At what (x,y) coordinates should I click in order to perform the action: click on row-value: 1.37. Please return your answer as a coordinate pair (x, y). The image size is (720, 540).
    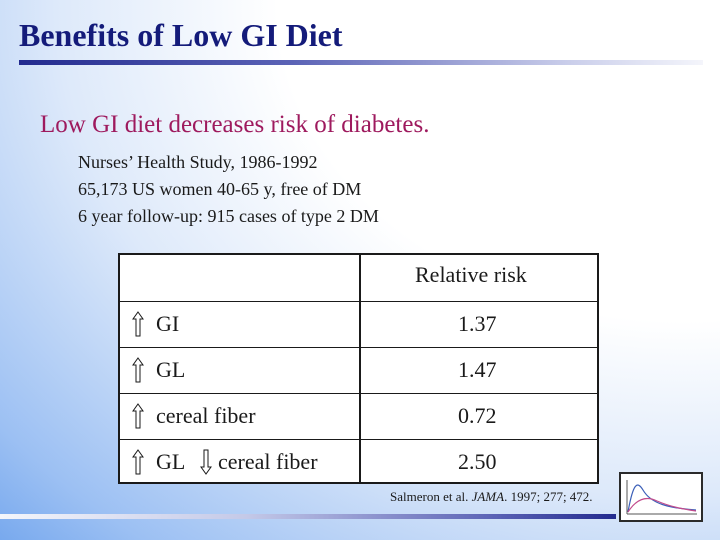
    Looking at the image, I should click on (477, 323).